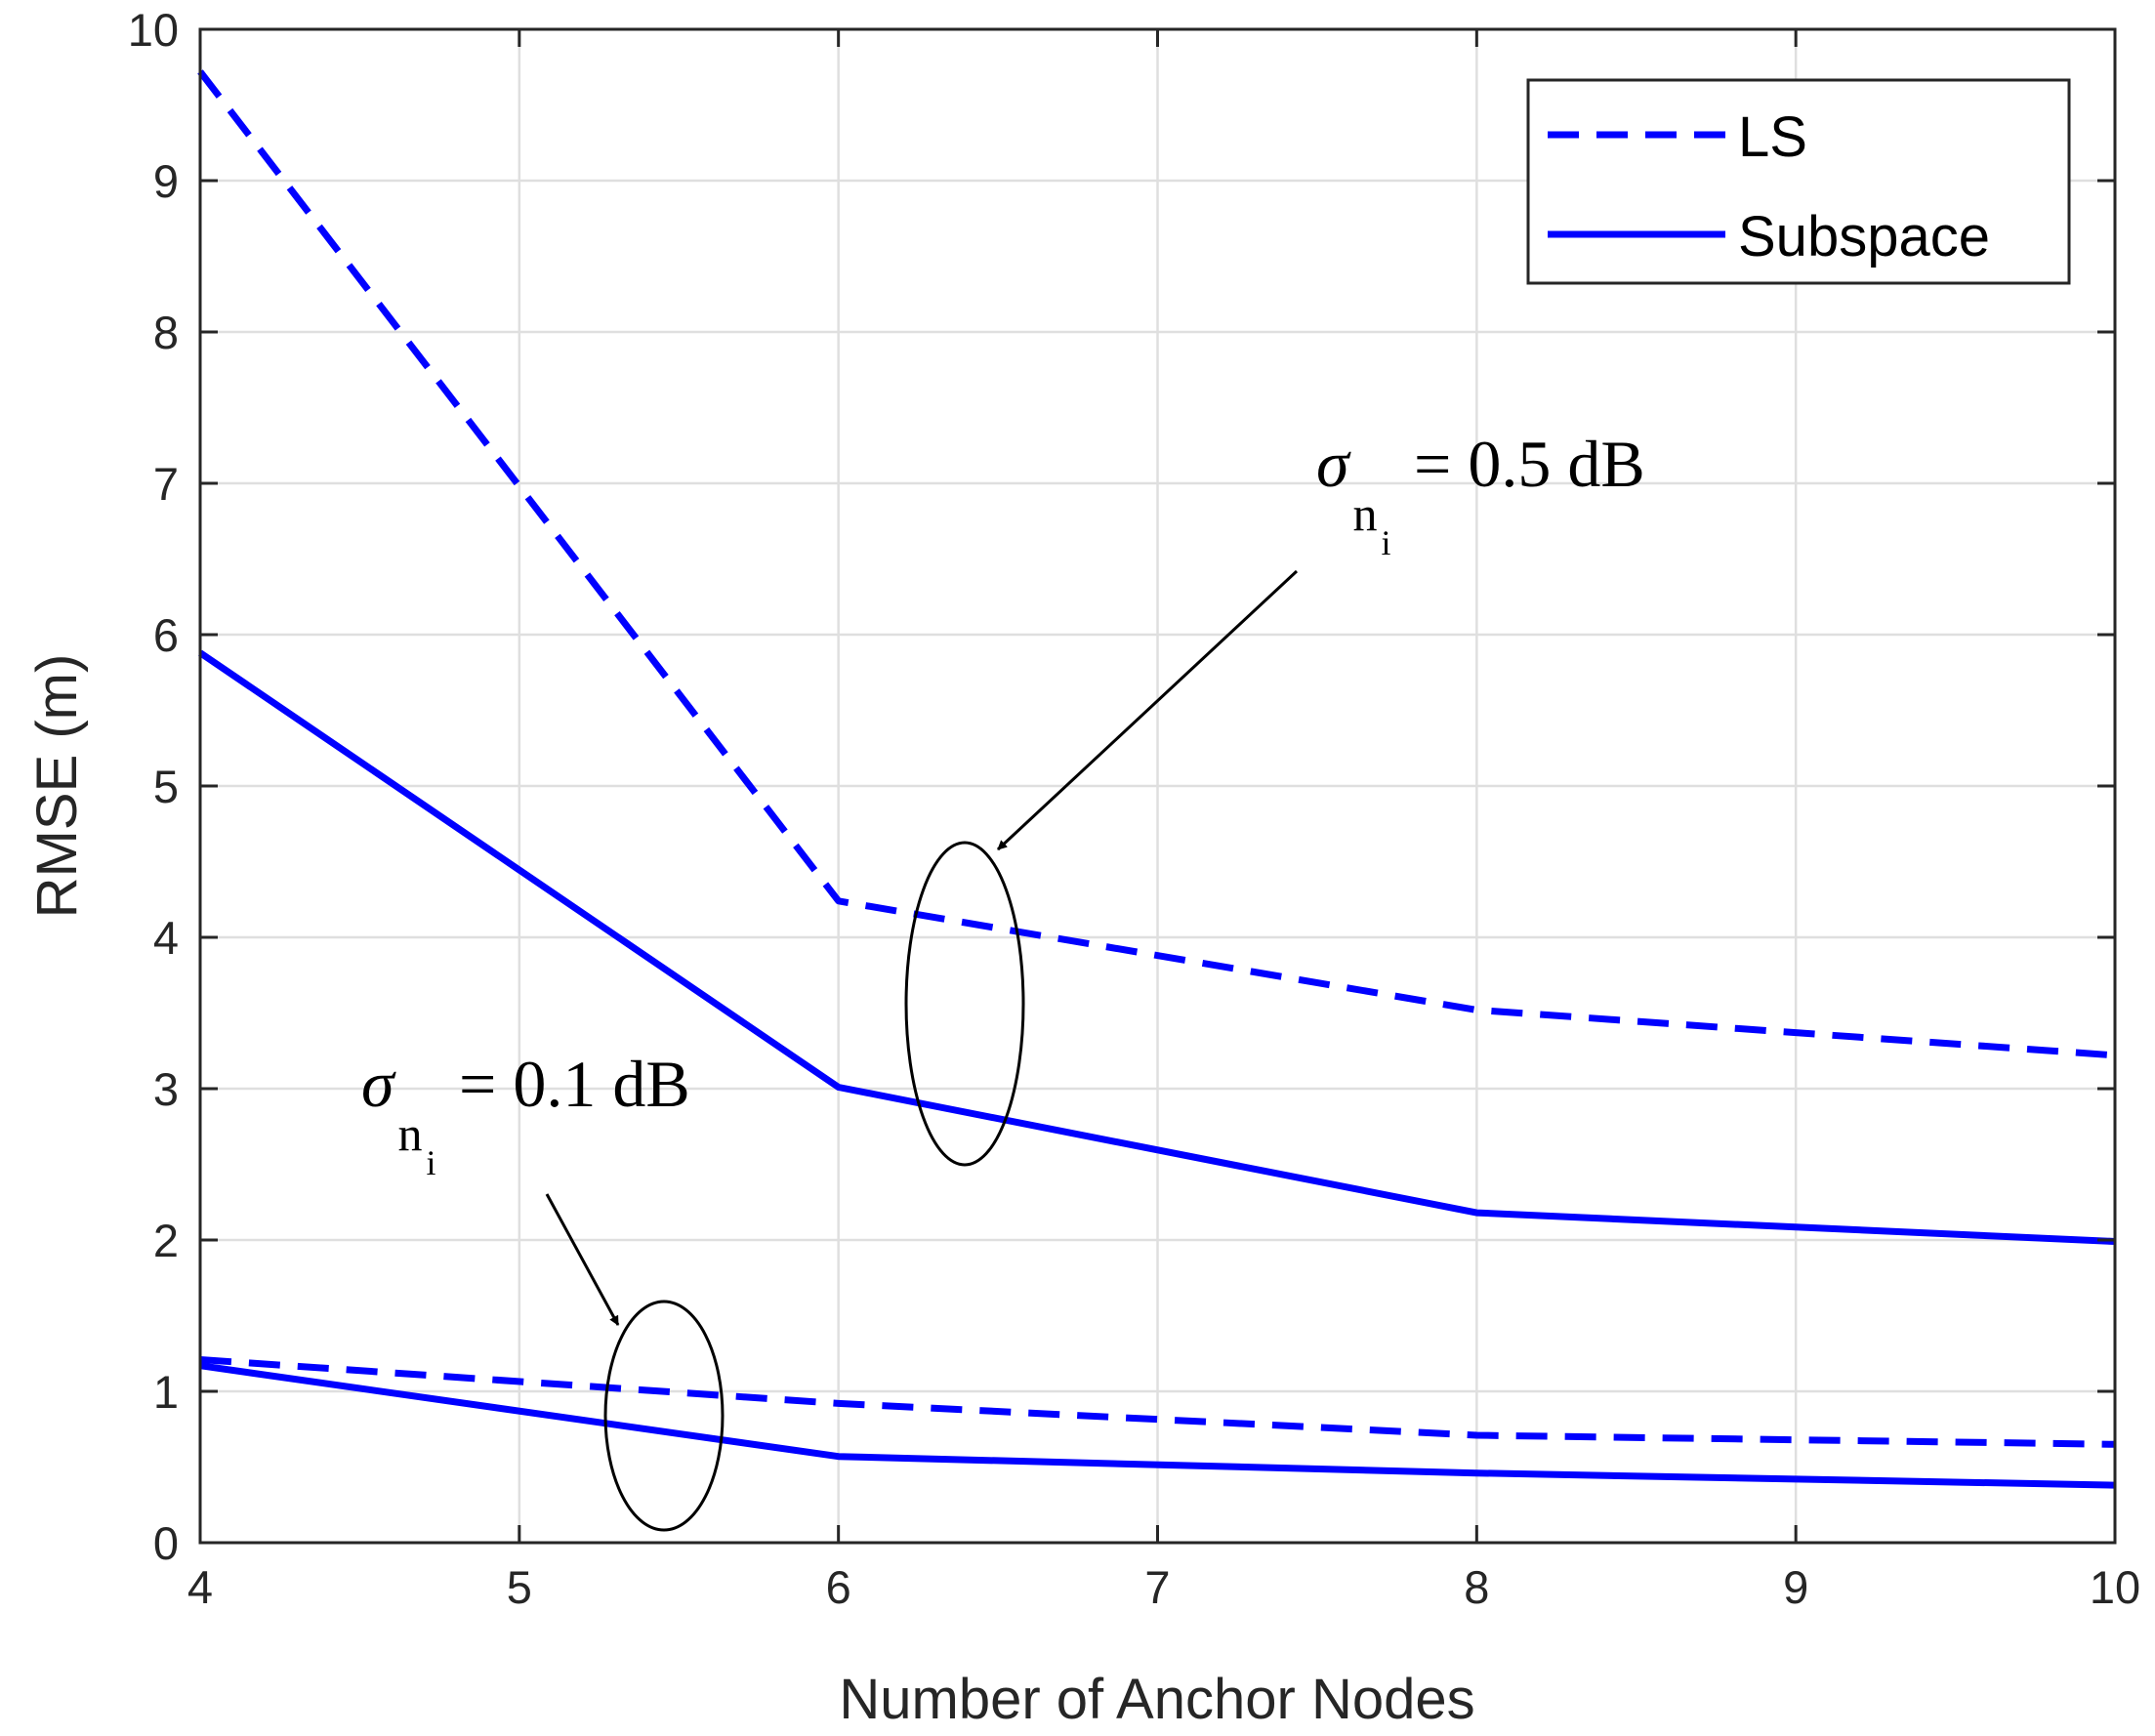 The image size is (2155, 1736). I want to click on y-tick-label: 7, so click(166, 484).